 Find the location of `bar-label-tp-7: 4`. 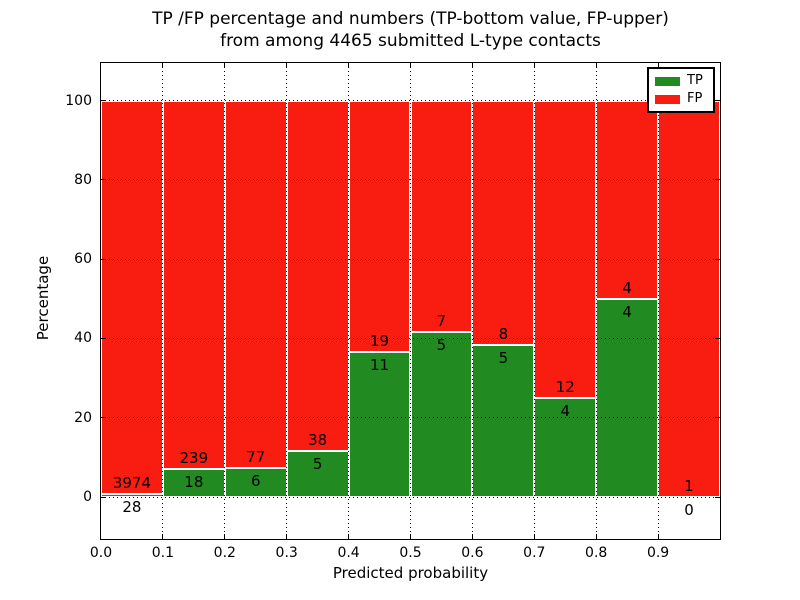

bar-label-tp-7: 4 is located at coordinates (565, 410).